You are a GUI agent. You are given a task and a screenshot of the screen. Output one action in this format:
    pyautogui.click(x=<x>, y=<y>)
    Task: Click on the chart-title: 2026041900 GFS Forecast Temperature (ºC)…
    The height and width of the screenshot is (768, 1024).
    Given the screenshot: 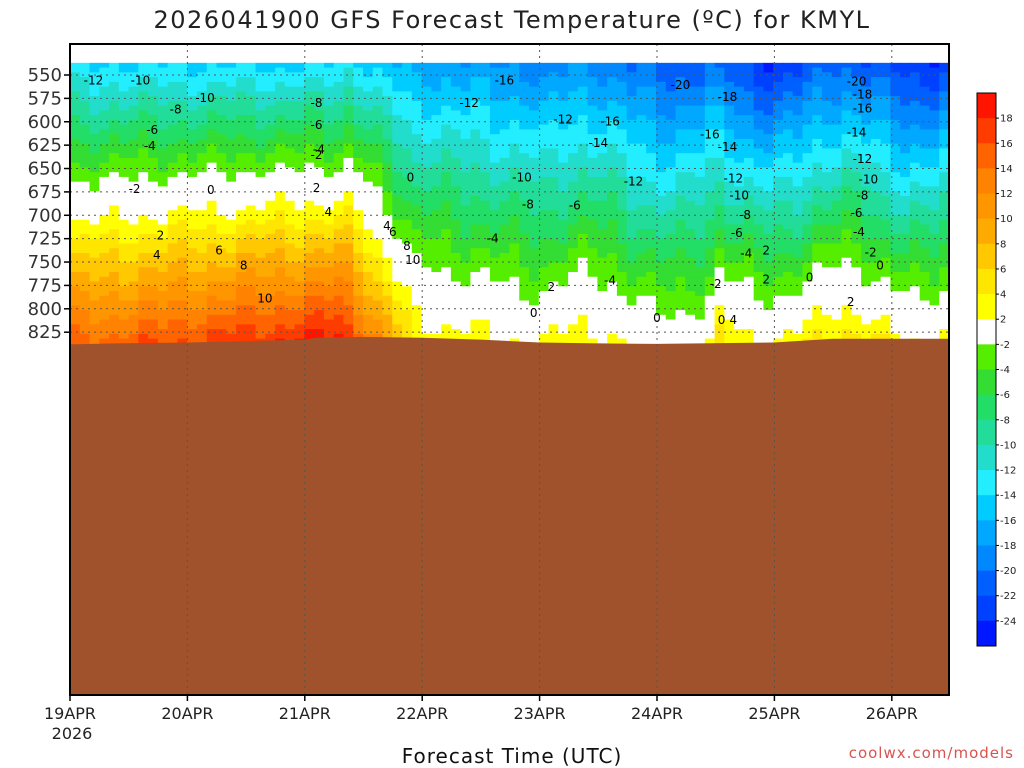 What is the action you would take?
    pyautogui.click(x=512, y=20)
    